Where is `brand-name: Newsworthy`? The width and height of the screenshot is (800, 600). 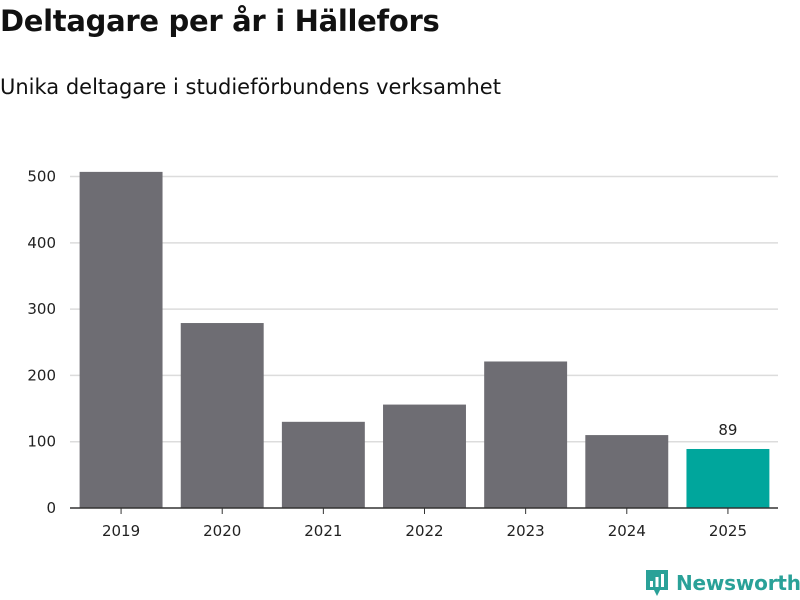
brand-name: Newsworthy is located at coordinates (738, 583).